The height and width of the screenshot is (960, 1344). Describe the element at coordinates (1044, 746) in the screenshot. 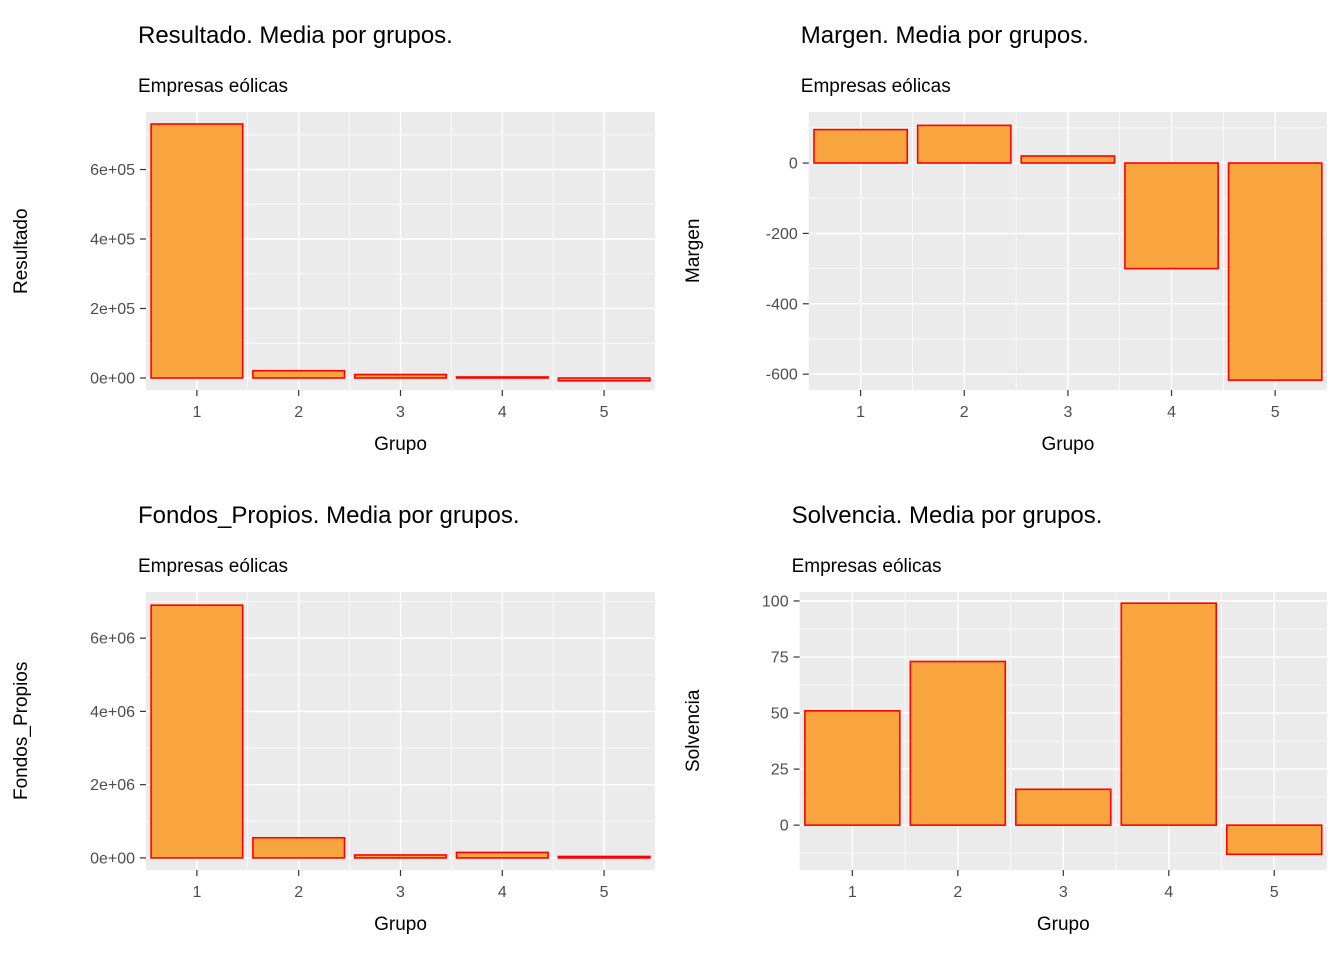

I see `solvencia-chart-panel: 0 25 50 75 100 1 2 3 4 5` at that location.